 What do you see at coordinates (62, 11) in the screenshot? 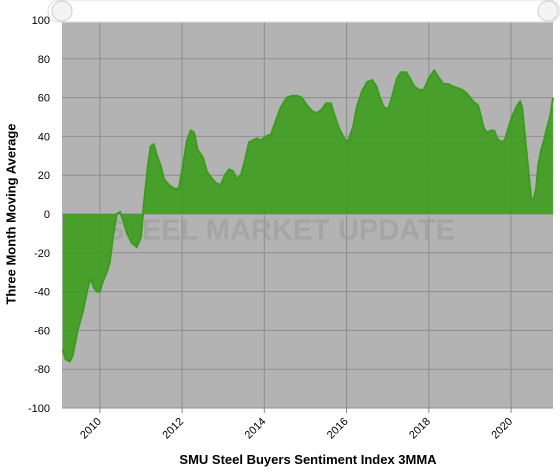
I see `navigator-handle-left` at bounding box center [62, 11].